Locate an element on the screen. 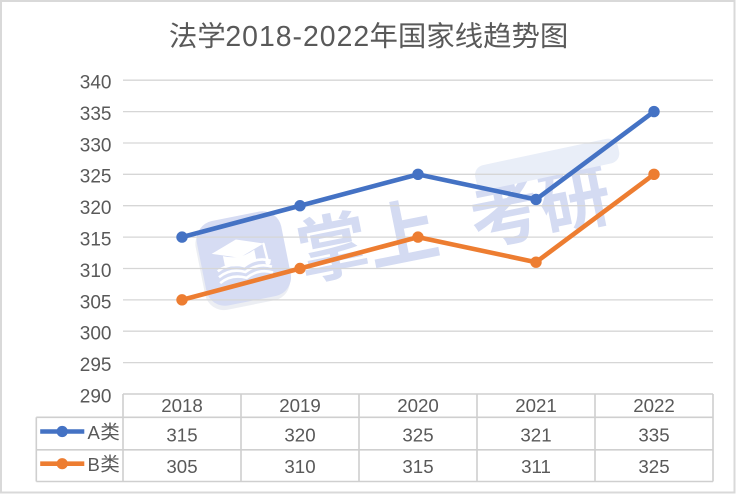 This screenshot has width=736, height=499. svg-text: 2018 is located at coordinates (182, 405).